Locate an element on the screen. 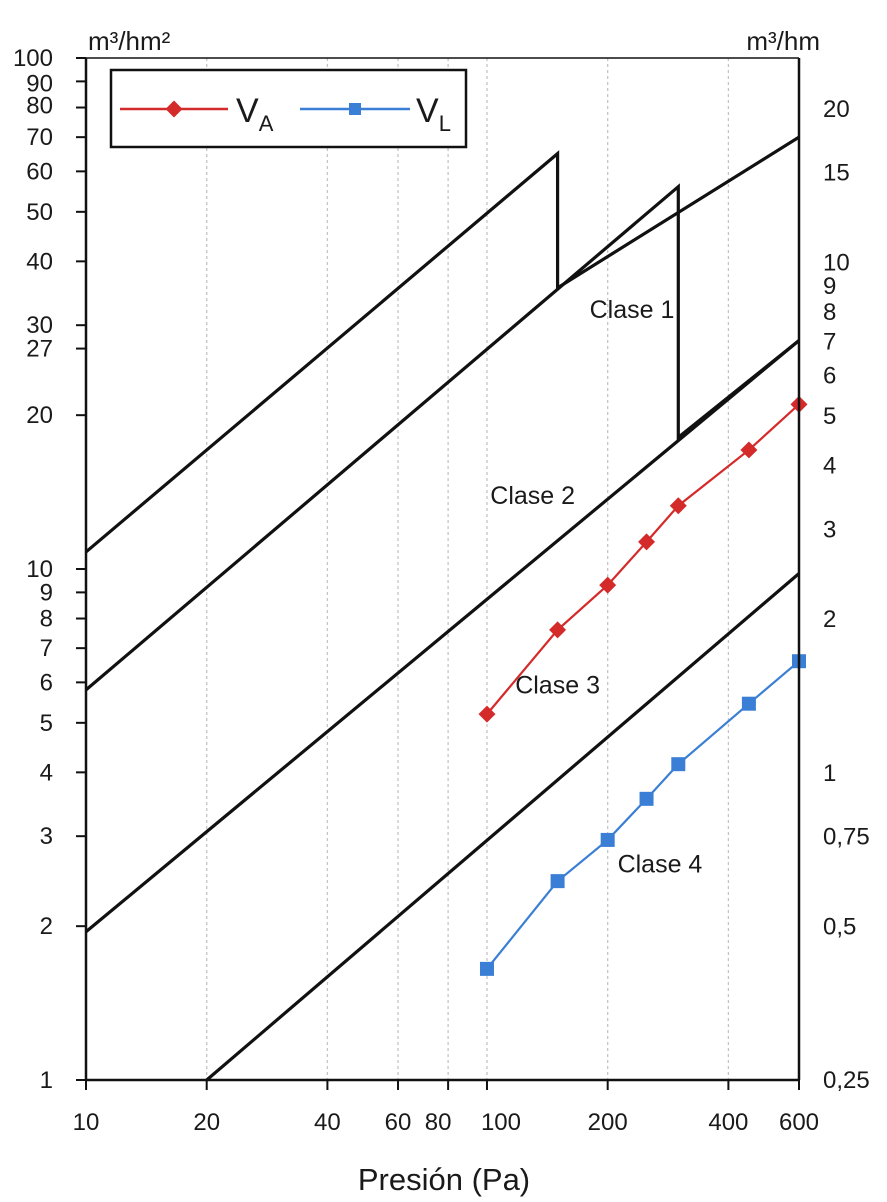  legend: VA VL is located at coordinates (288, 108).